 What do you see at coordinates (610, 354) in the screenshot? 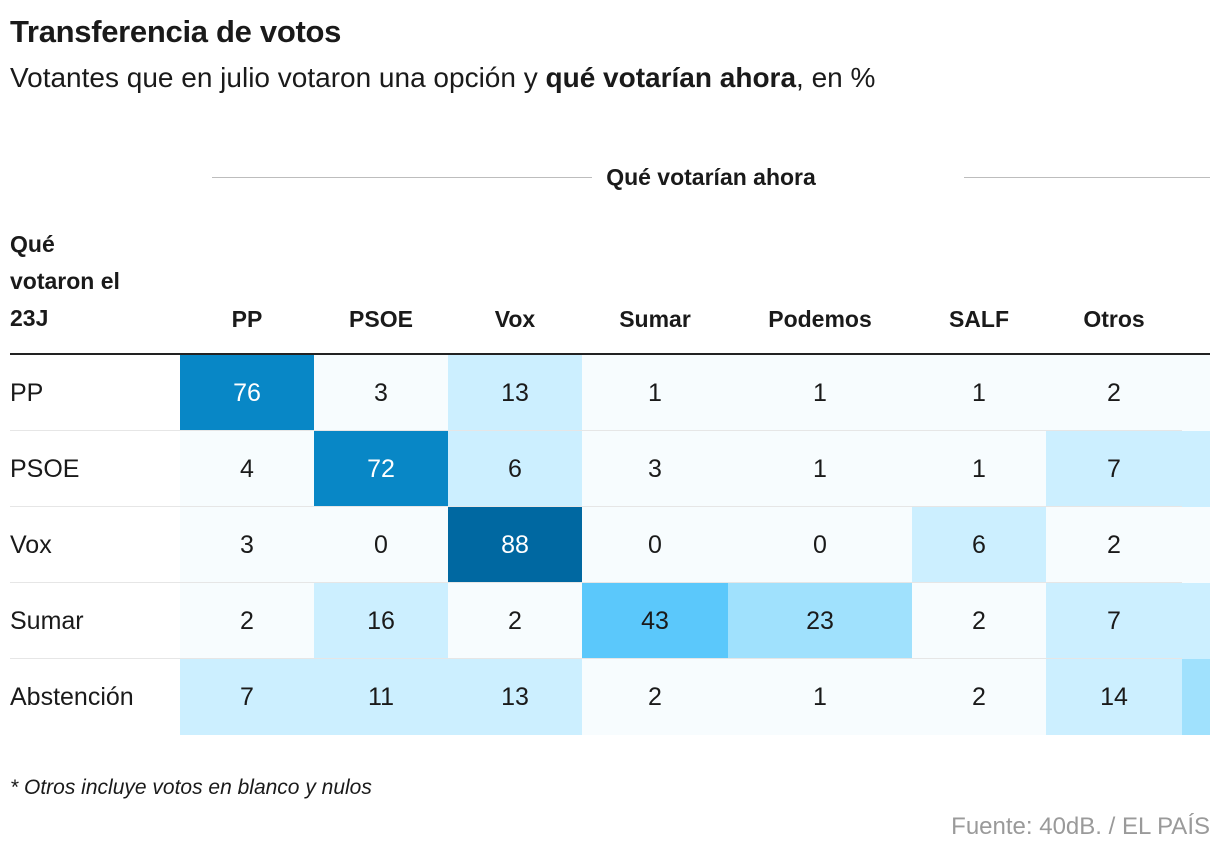
I see `table-top-rule` at bounding box center [610, 354].